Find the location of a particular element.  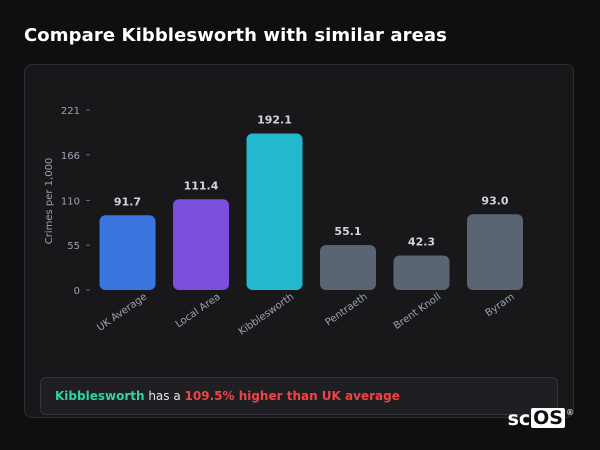

callout-highlight: 109.5% higher than UK average is located at coordinates (292, 396).